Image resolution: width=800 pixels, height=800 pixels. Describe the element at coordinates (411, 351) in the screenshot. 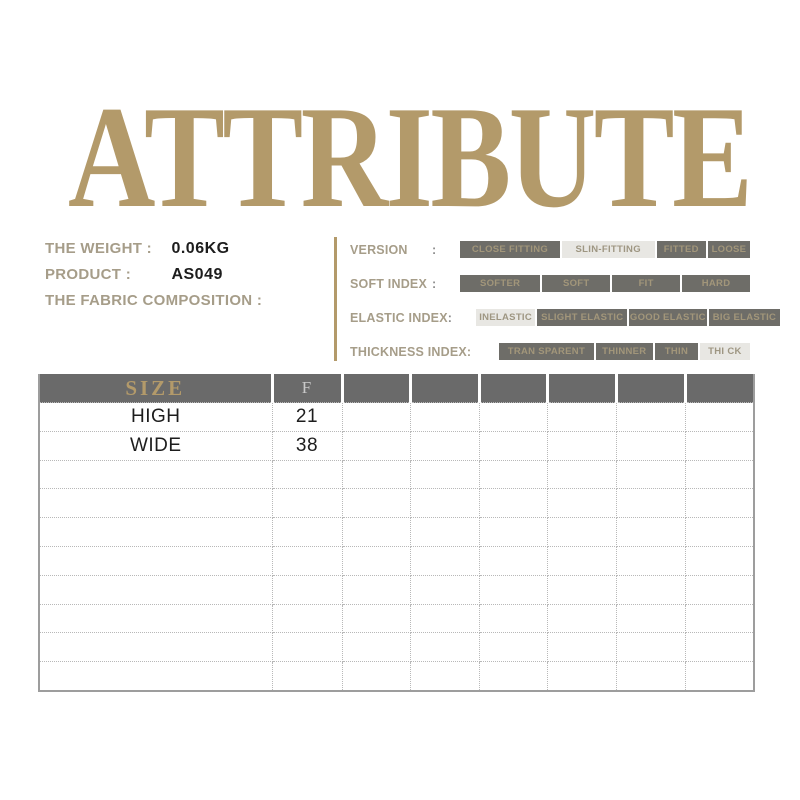

I see `attribute-label: THICKNESS INDEX:` at that location.